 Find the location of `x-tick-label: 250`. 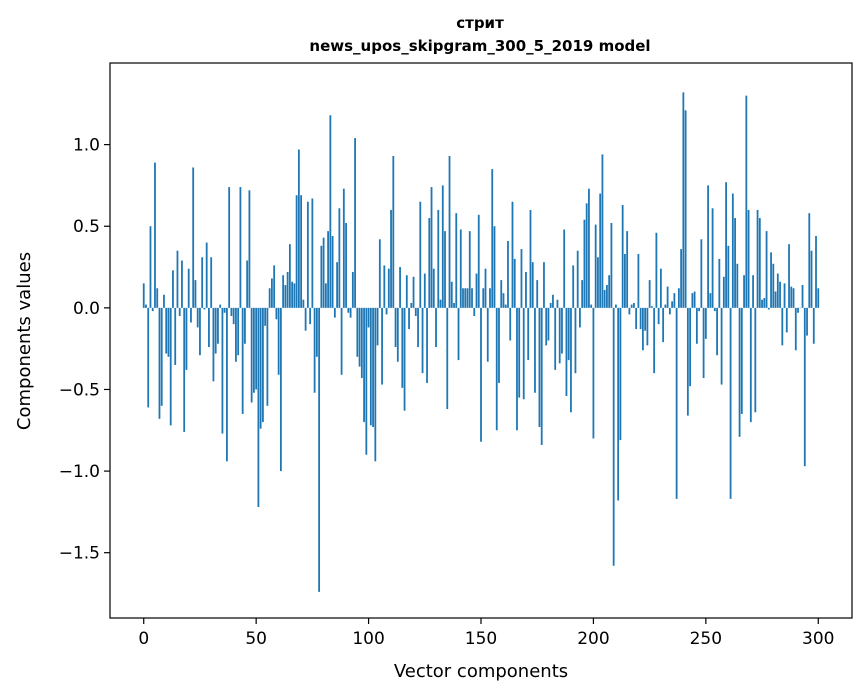

x-tick-label: 250 is located at coordinates (706, 639).